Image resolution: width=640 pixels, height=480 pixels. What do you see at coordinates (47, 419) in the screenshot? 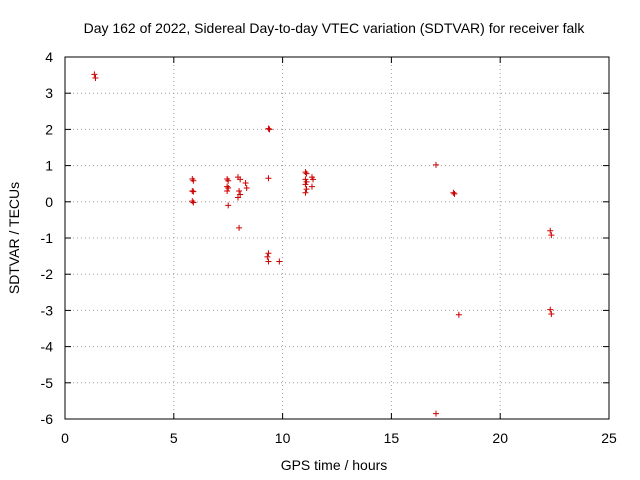
I see `y-tick-label: -6` at bounding box center [47, 419].